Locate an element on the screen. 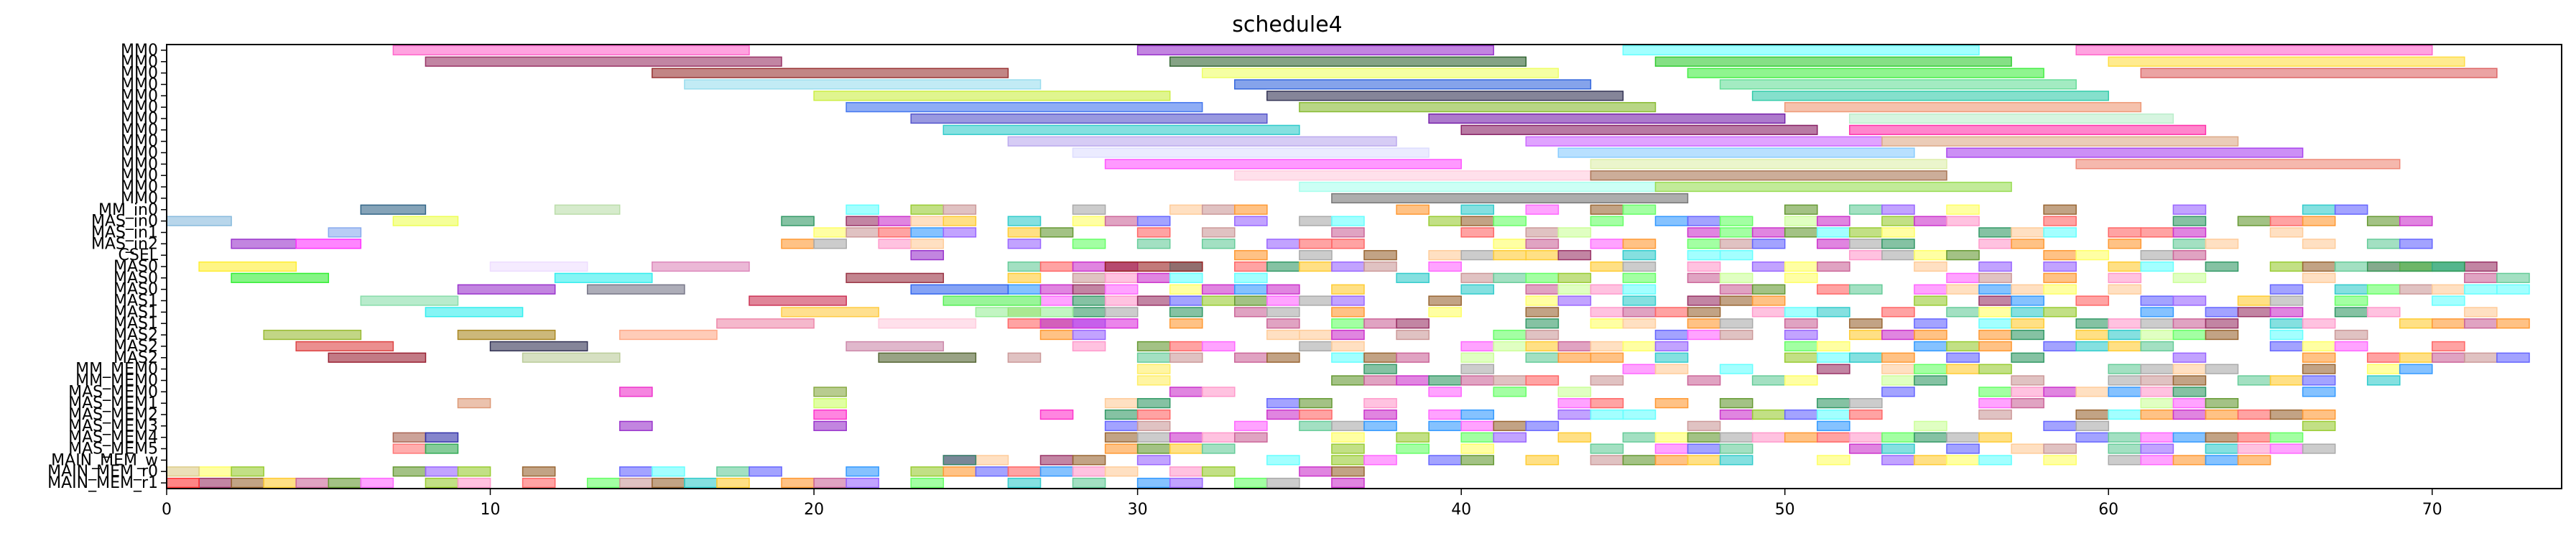 This screenshot has width=2576, height=536. y-tick-label: MAIN_MEM_r1 is located at coordinates (102, 483).